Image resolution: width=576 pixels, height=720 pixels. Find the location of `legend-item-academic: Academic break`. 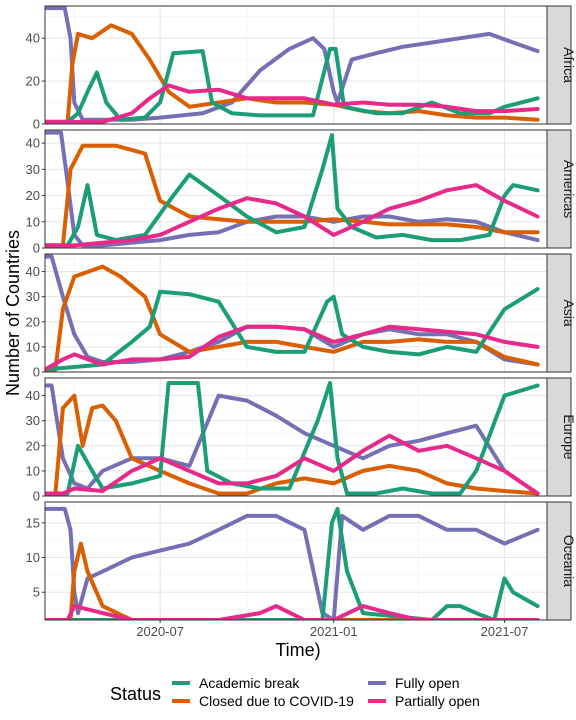

legend-item-academic: Academic break is located at coordinates (236, 683).